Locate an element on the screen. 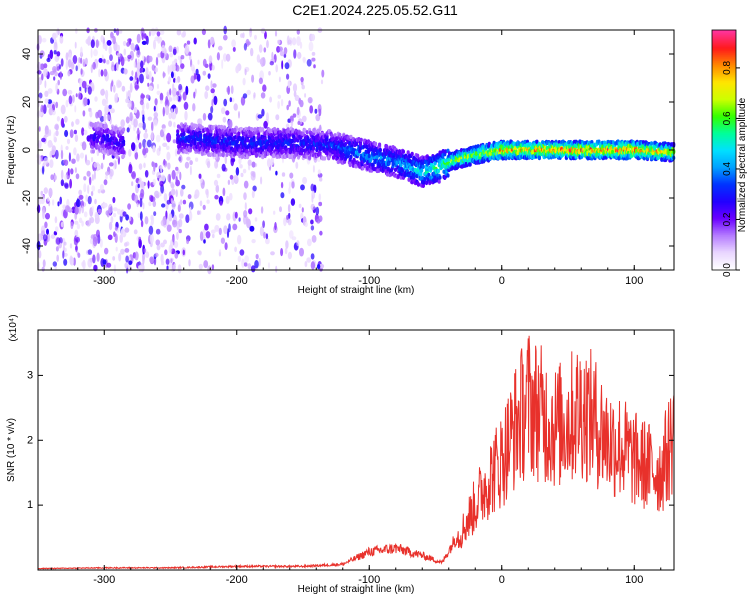 The width and height of the screenshot is (750, 600). y-tick-label: 2 is located at coordinates (30, 440).